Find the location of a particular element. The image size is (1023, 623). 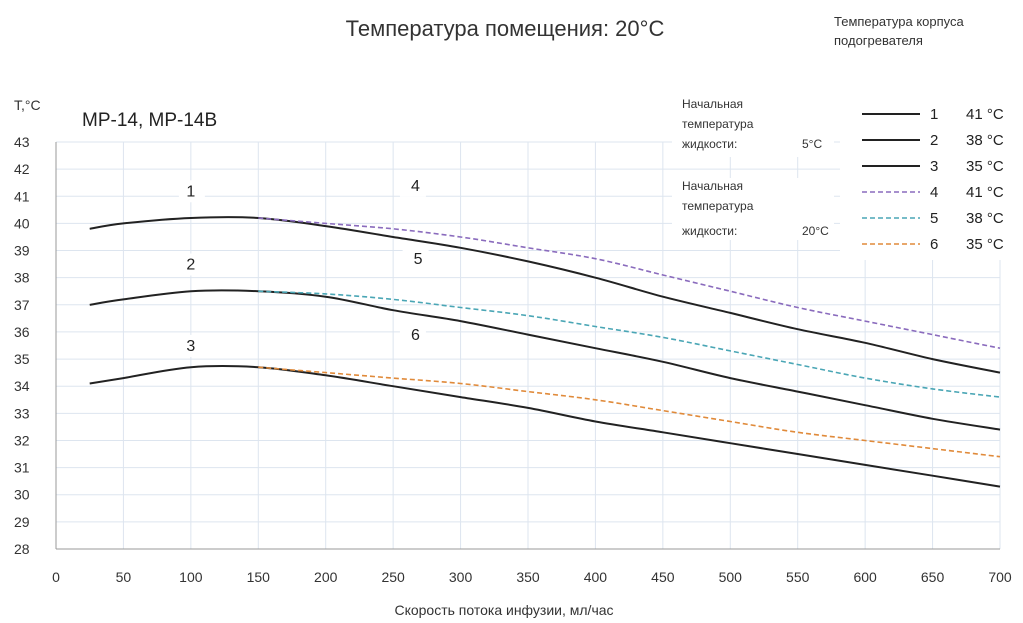

y-axis-label: T,°C is located at coordinates (27, 105).